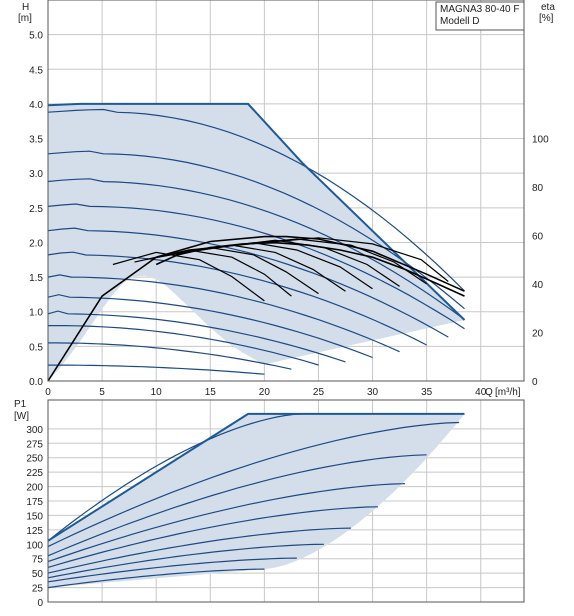 This screenshot has height=616, width=574. What do you see at coordinates (48, 392) in the screenshot?
I see `x-tick-label: 0` at bounding box center [48, 392].